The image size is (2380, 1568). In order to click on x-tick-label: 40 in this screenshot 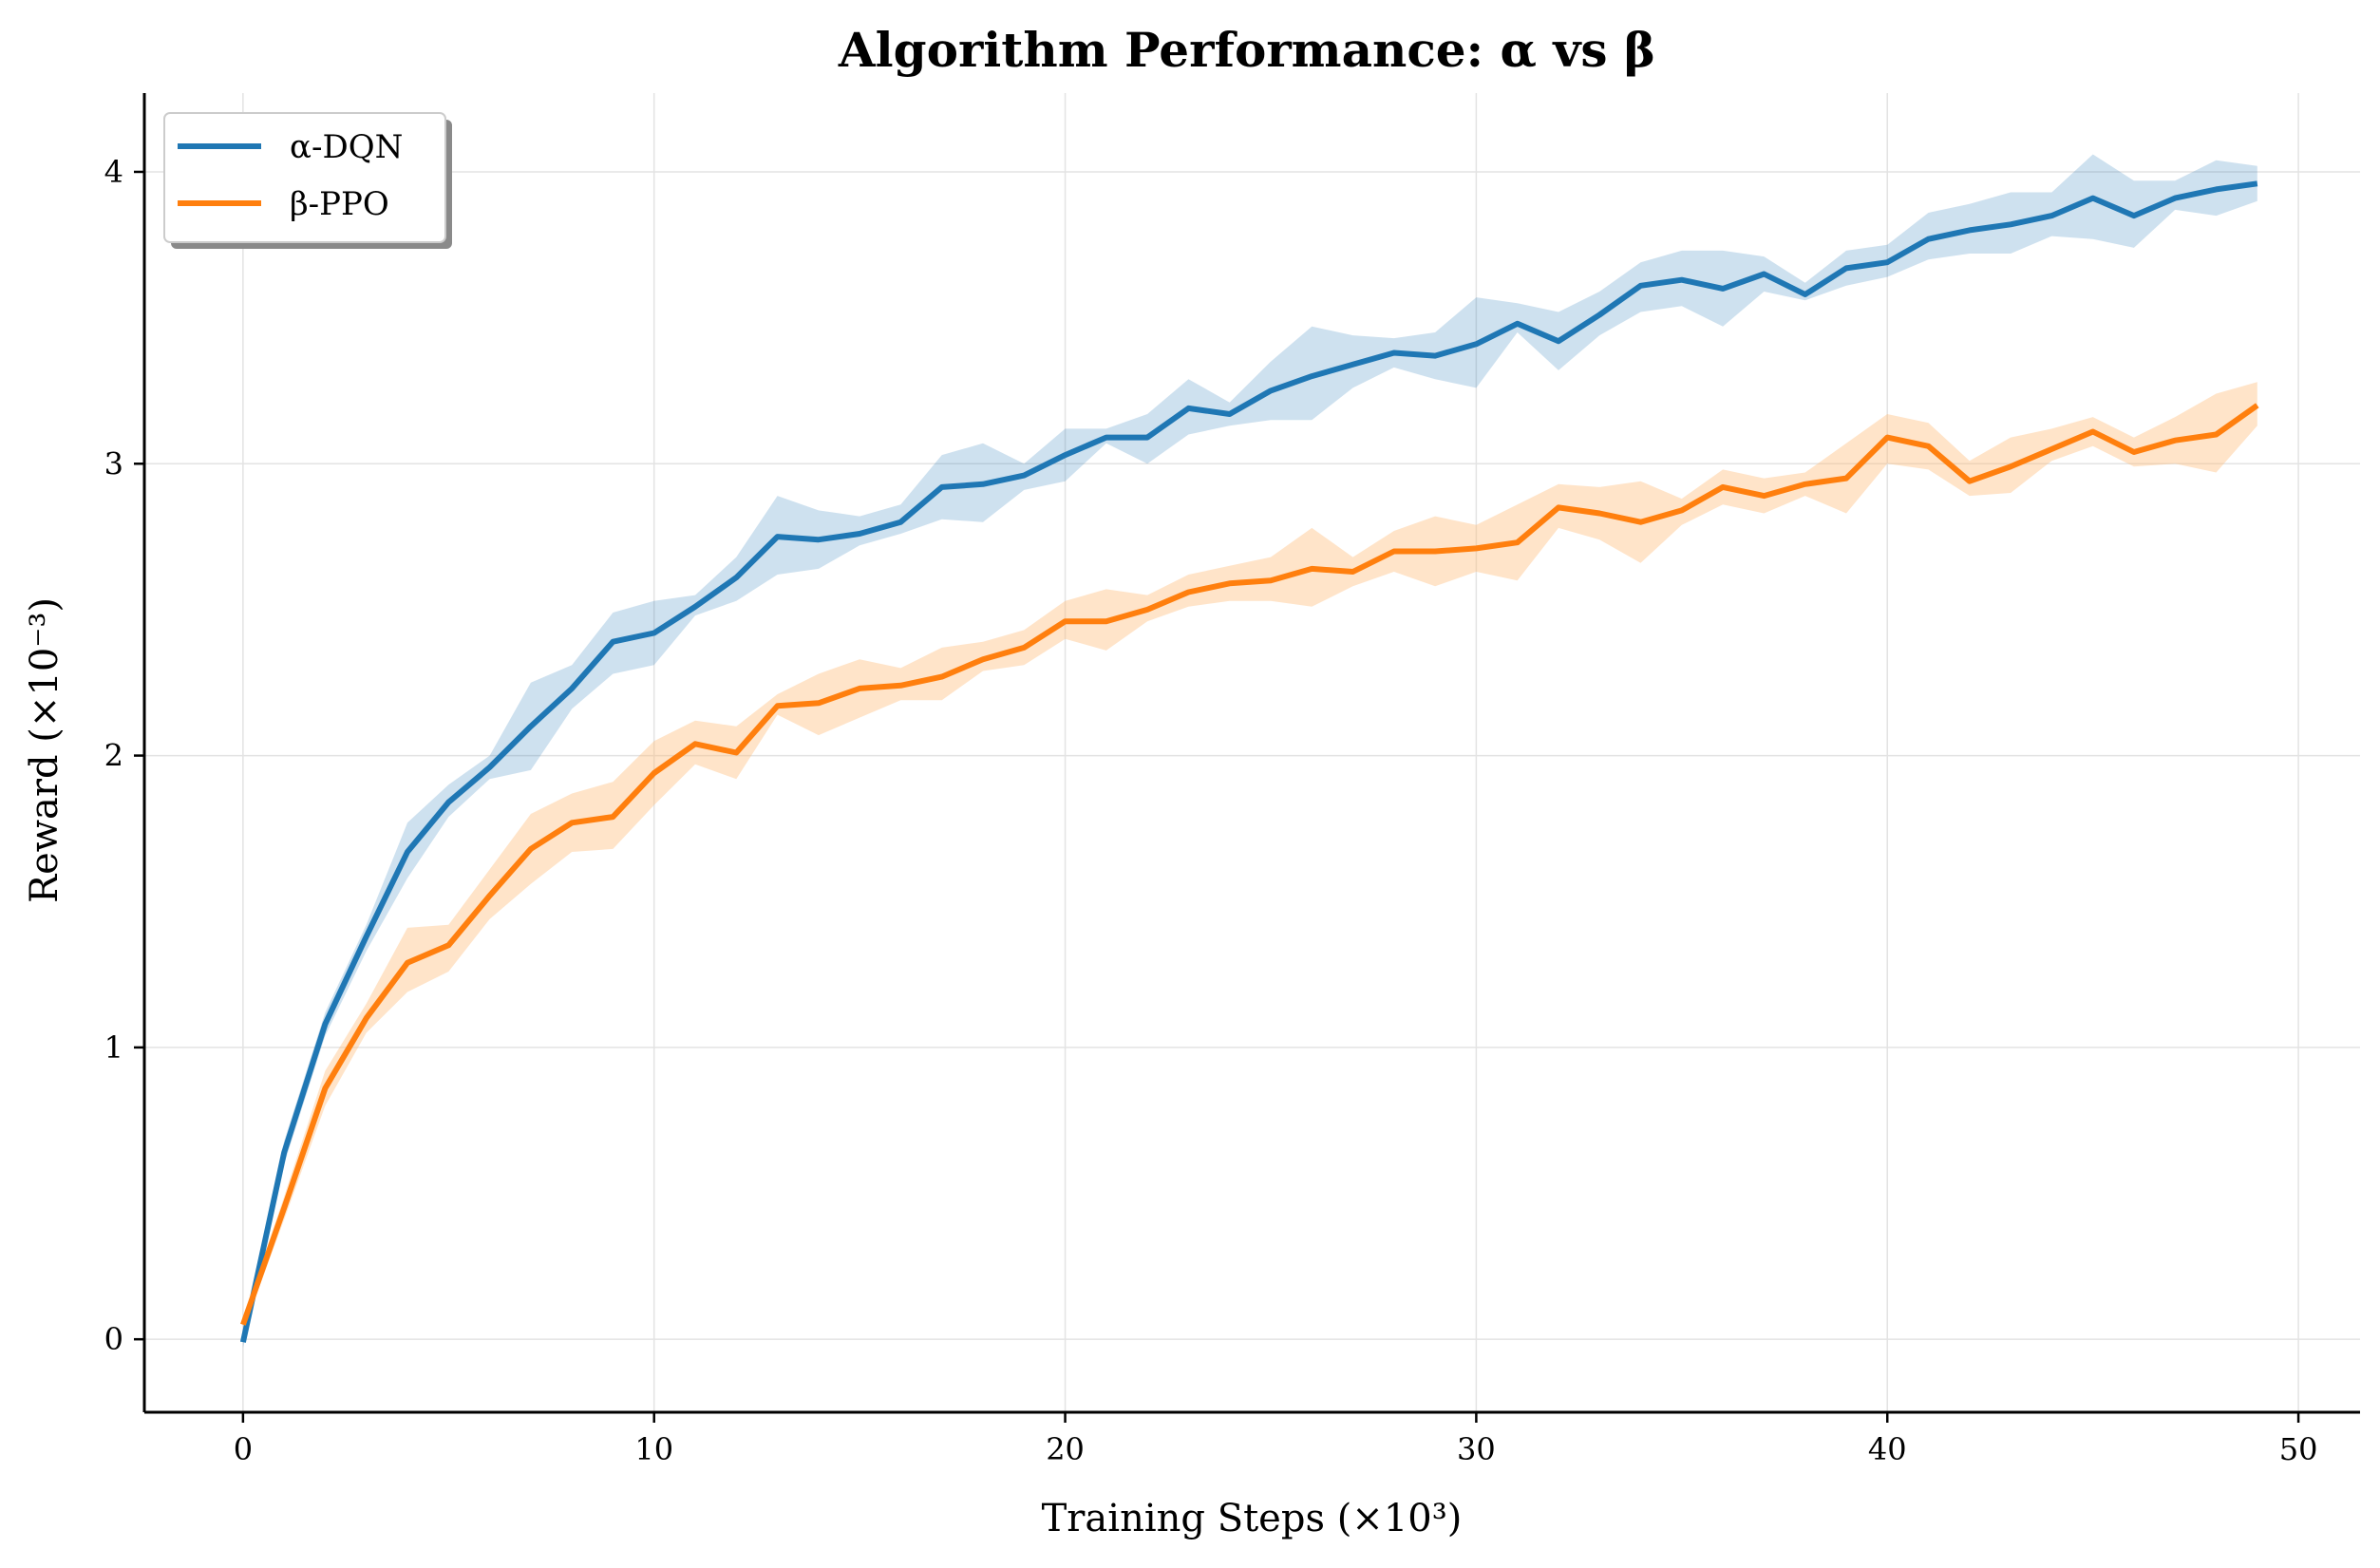, I will do `click(1887, 1449)`.